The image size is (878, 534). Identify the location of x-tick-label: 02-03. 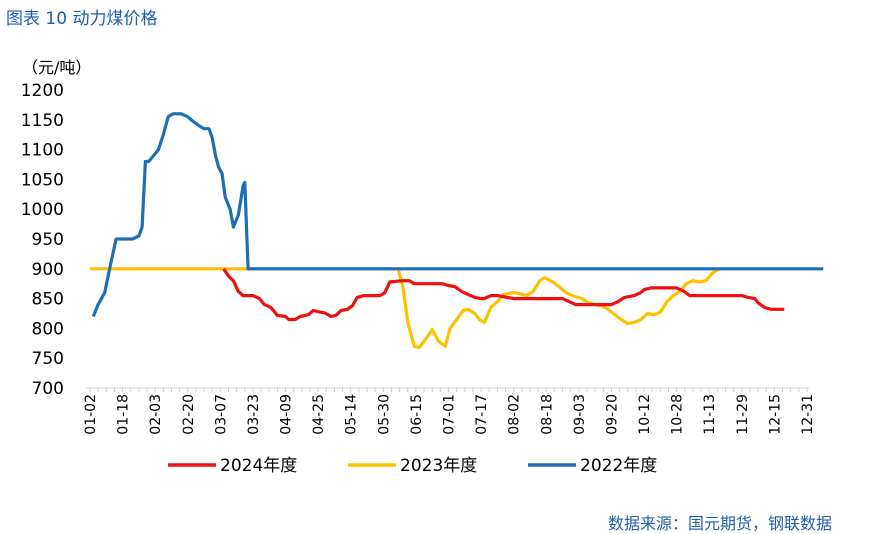
(156, 414).